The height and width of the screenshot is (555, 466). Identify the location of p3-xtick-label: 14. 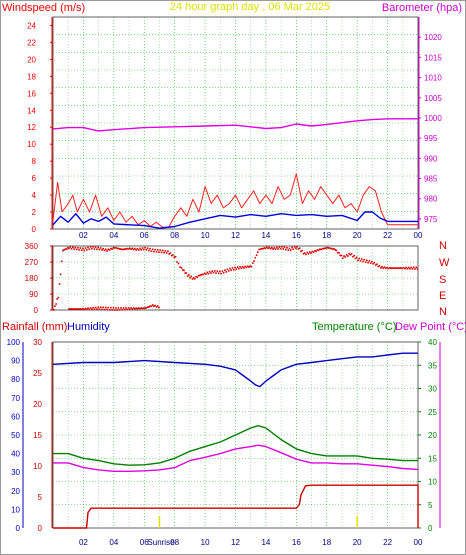
(265, 542).